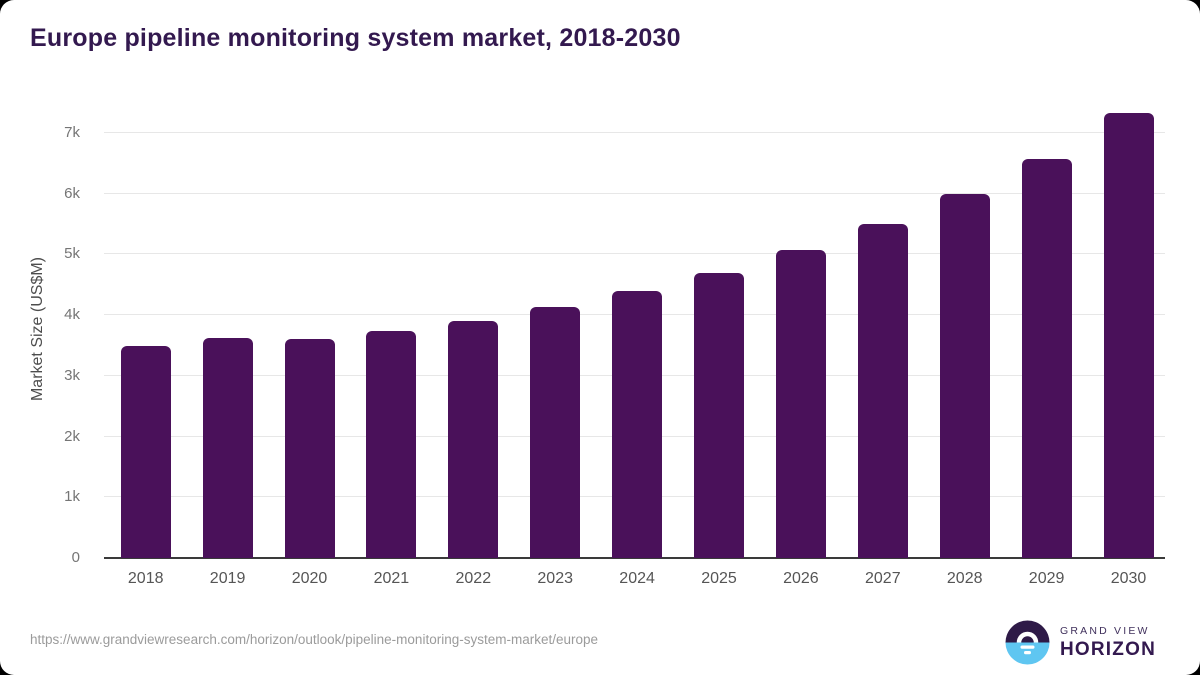  What do you see at coordinates (637, 424) in the screenshot?
I see `bar-2024` at bounding box center [637, 424].